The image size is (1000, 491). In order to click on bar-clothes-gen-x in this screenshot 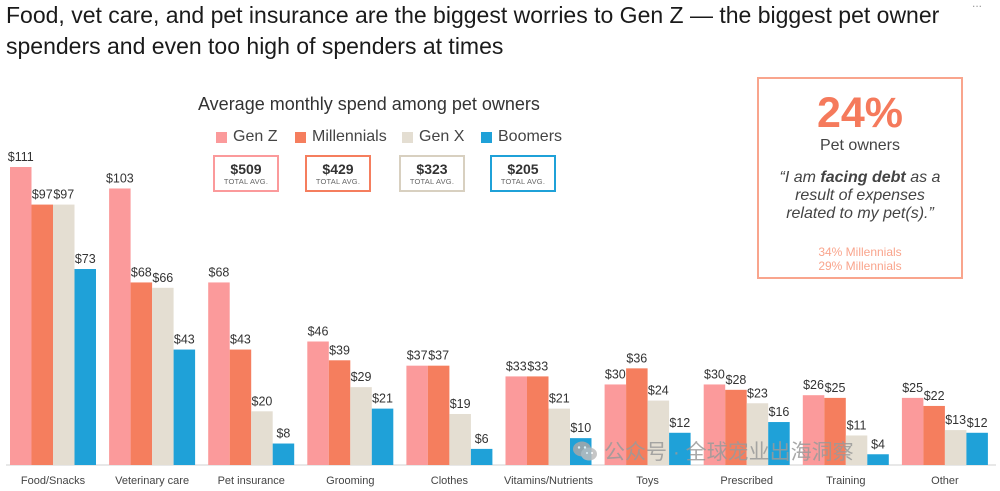, I will do `click(460, 439)`.